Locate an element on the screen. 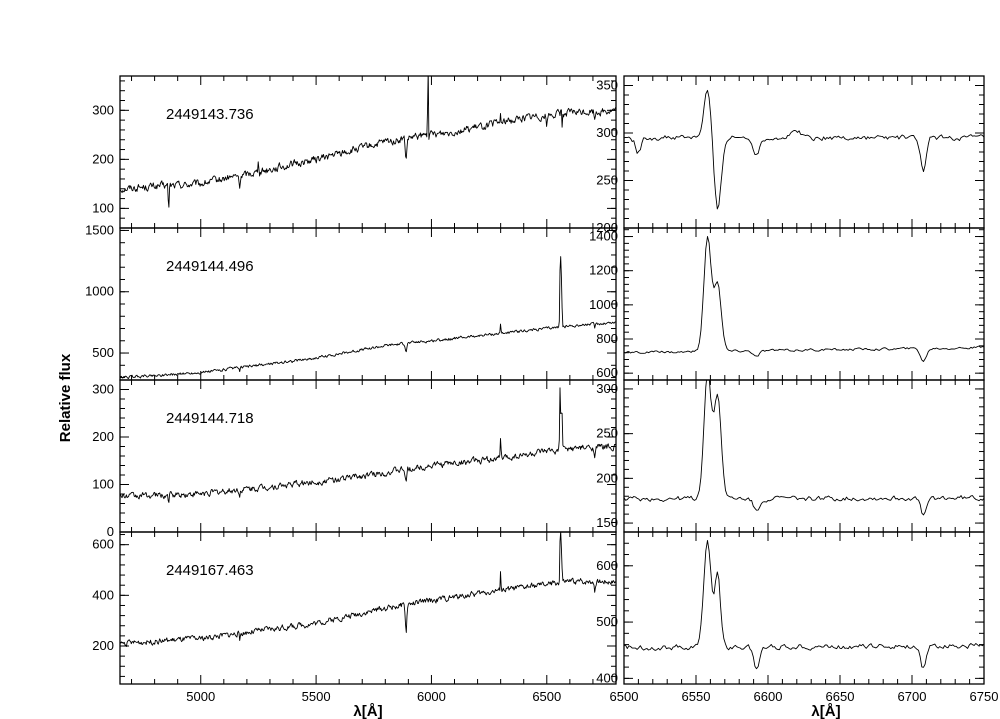  y-tick-label: 1400 is located at coordinates (603, 236).